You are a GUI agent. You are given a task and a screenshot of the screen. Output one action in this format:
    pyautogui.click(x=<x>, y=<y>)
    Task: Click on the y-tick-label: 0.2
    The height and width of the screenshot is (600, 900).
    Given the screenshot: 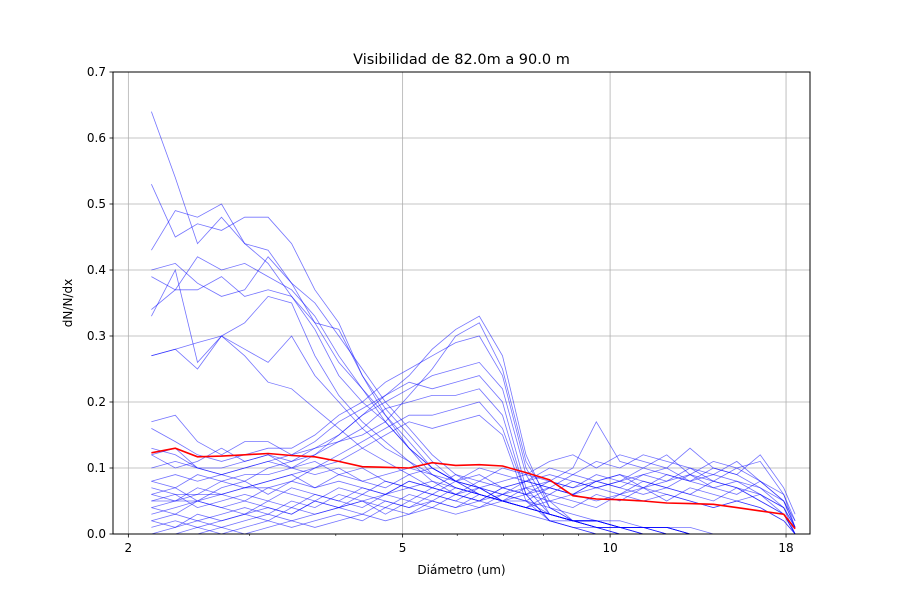 What is the action you would take?
    pyautogui.click(x=96, y=402)
    